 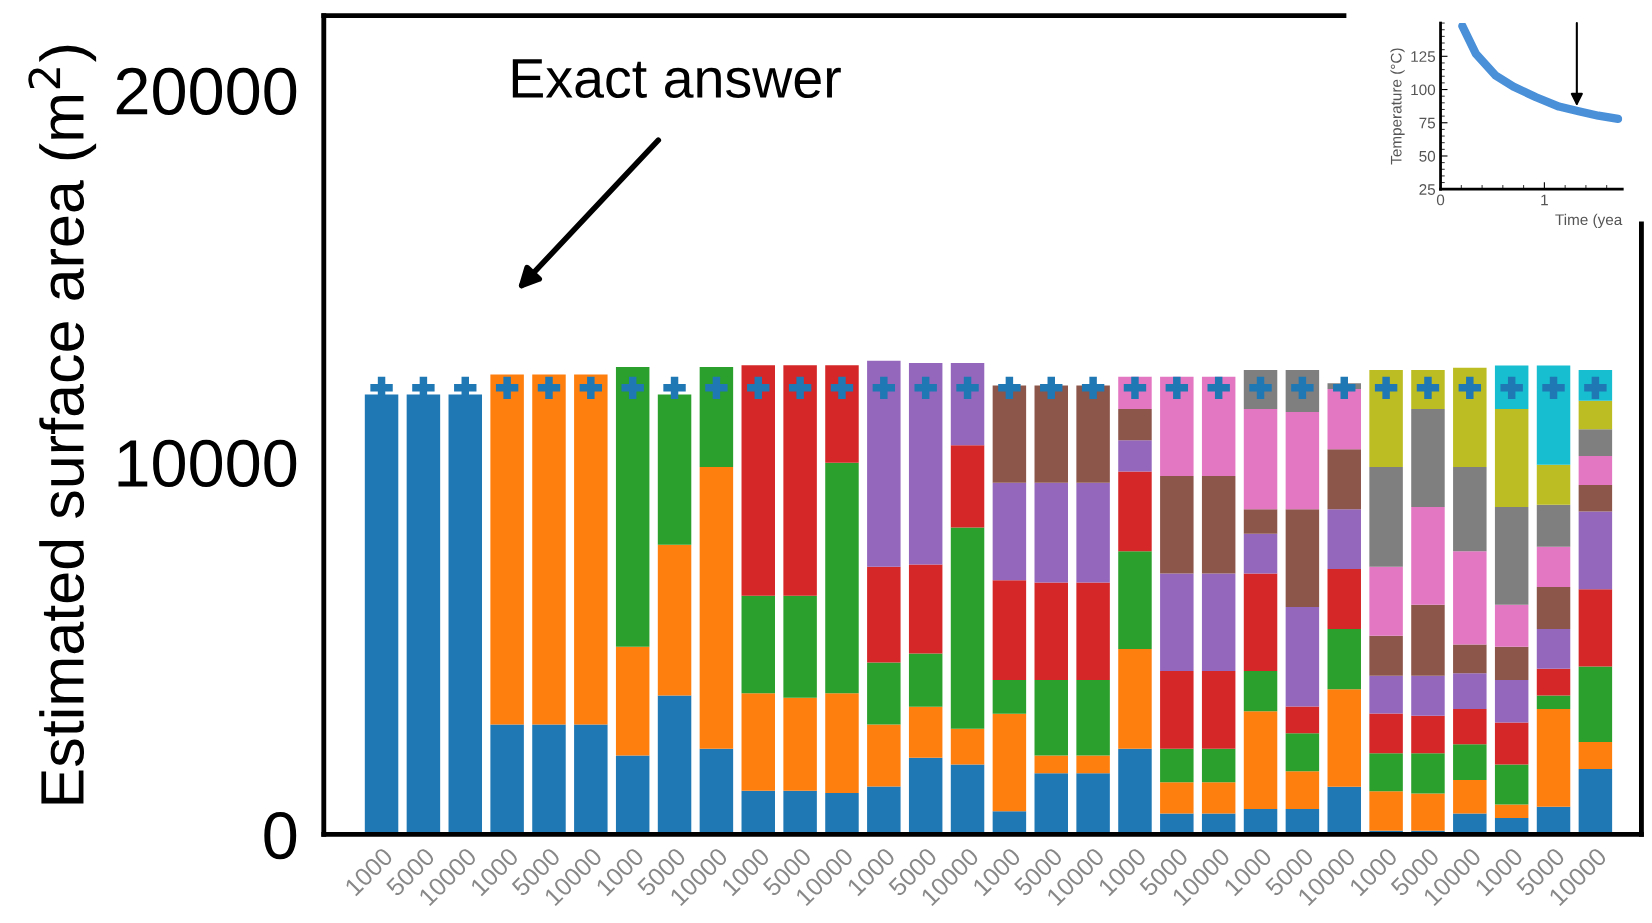 I want to click on x-axis-title: Time (yea, so click(x=1589, y=221).